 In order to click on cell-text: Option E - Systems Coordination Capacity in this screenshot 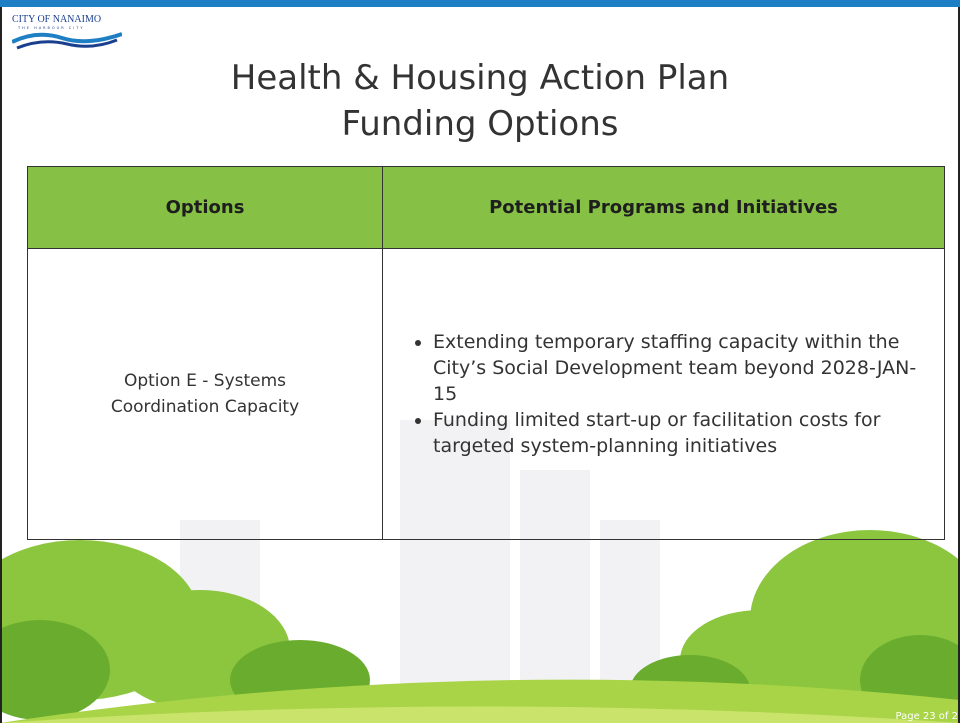, I will do `click(205, 394)`.